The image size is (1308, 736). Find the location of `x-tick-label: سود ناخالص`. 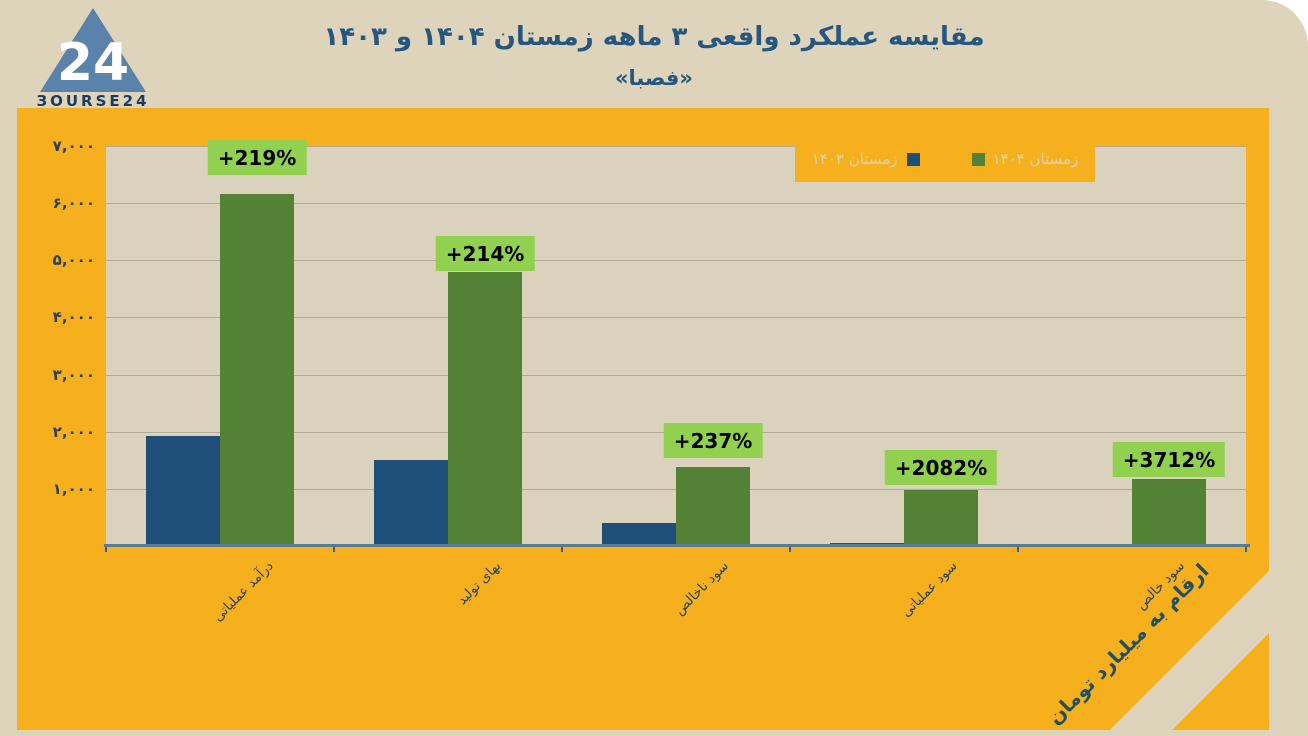

x-tick-label: سود ناخالص is located at coordinates (702, 588).